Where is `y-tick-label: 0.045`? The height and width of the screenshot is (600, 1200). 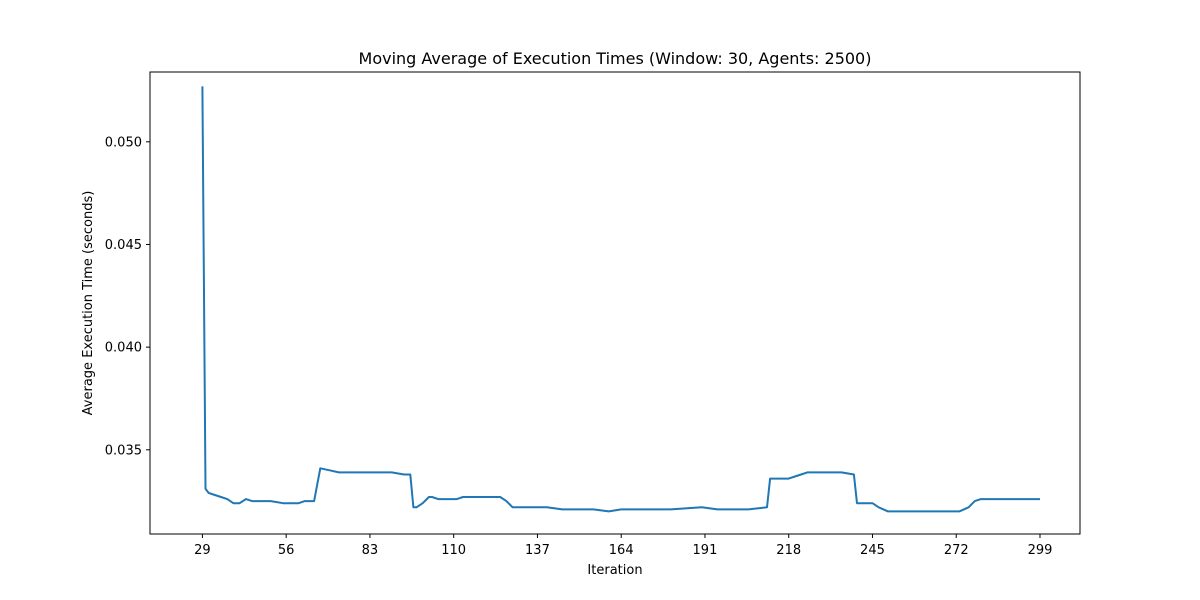 y-tick-label: 0.045 is located at coordinates (123, 245).